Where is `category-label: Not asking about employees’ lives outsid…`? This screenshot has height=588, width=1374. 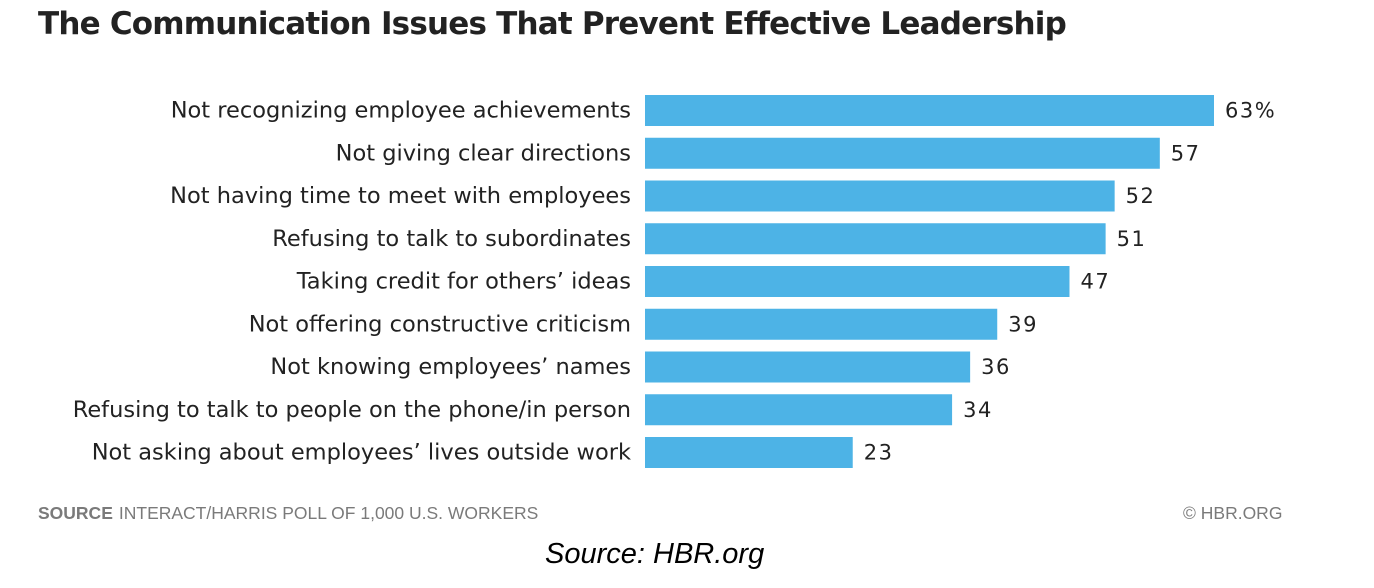 category-label: Not asking about employees’ lives outsid… is located at coordinates (361, 453).